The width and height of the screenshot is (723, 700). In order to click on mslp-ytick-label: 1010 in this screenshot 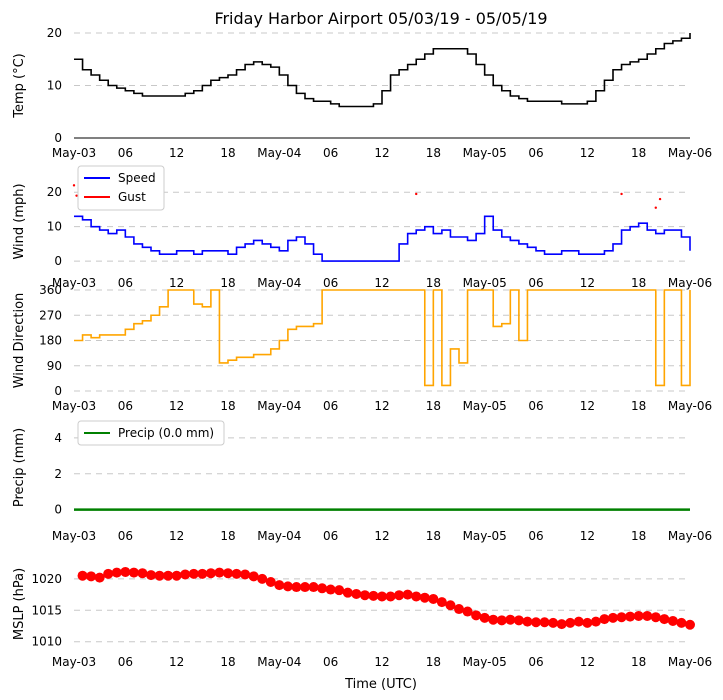, I will do `click(46, 642)`.